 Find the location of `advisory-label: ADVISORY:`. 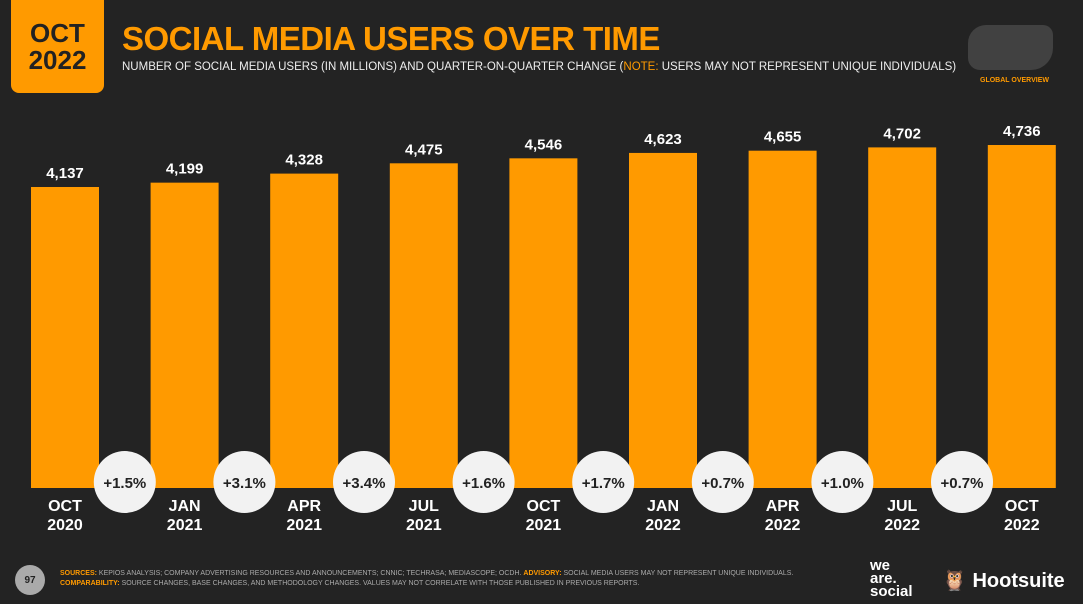

advisory-label: ADVISORY: is located at coordinates (542, 573).